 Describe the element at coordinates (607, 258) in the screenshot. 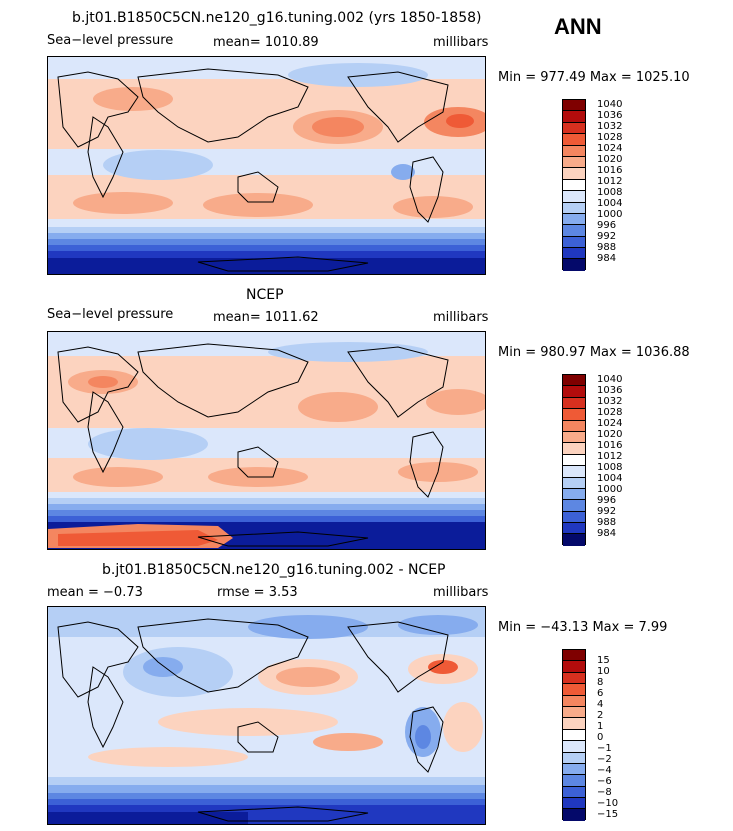

I see `panel1-cbar-label: 984` at that location.